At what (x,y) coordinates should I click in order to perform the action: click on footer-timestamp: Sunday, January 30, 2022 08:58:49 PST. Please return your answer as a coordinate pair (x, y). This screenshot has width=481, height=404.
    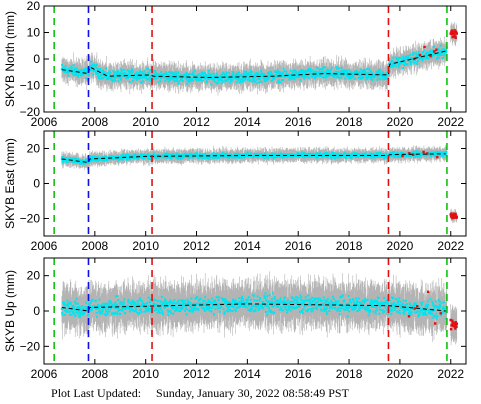
    Looking at the image, I should click on (252, 393).